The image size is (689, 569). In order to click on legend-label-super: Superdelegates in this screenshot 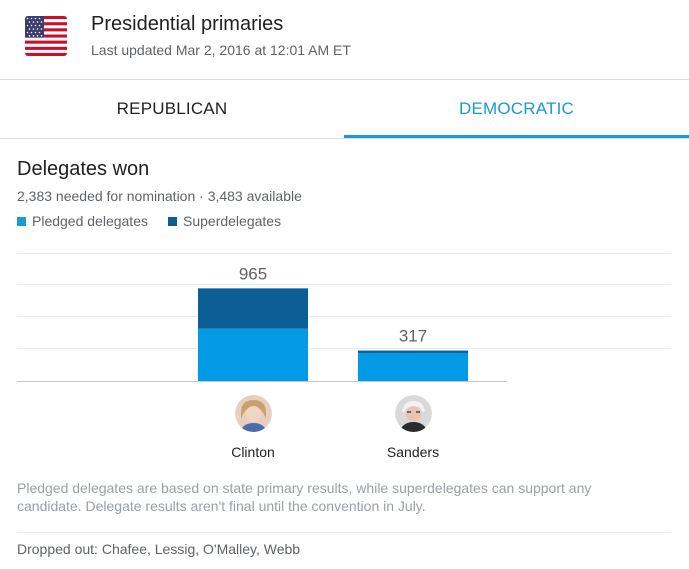, I will do `click(232, 221)`.